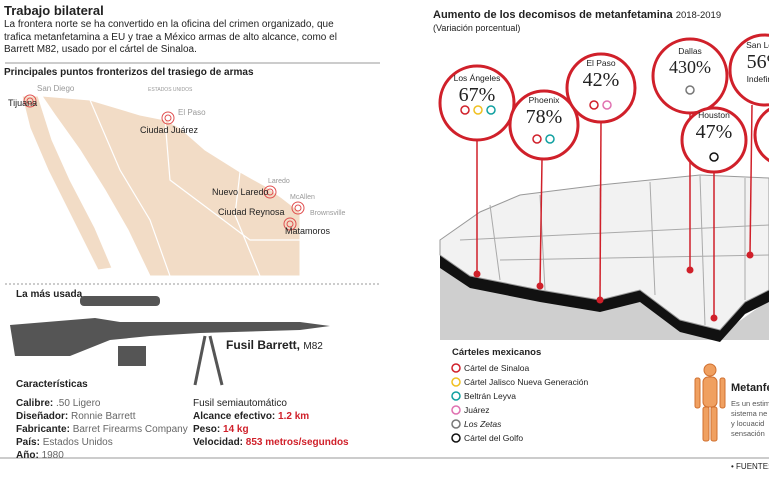  Describe the element at coordinates (279, 181) in the screenshot. I see `city: Laredo` at that location.